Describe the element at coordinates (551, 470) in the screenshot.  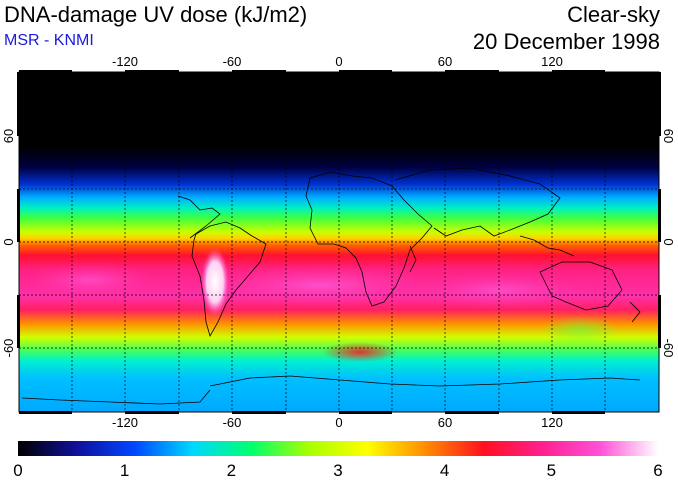
I see `colorbar-tick-label: 5` at that location.